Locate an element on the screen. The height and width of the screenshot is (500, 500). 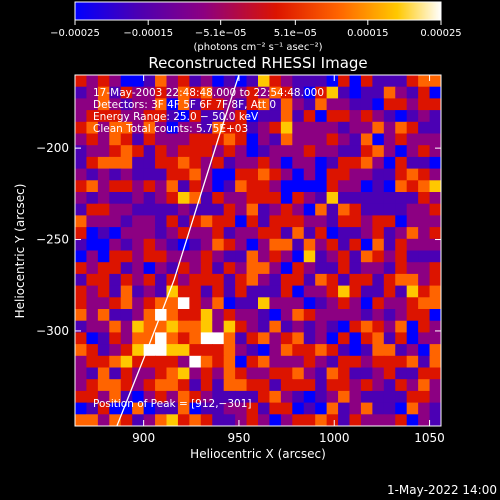
y-axis-label: Heliocentric Y (arcsec) is located at coordinates (20, 251).